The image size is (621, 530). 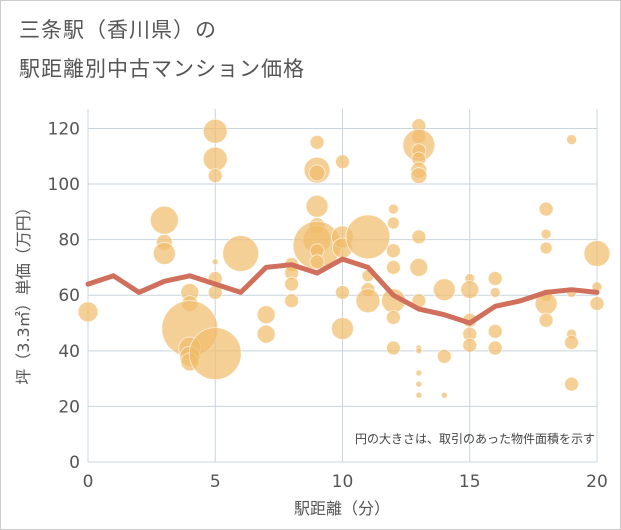 I want to click on chart-title-line-2: 駅距離別中古マンション価格, so click(x=162, y=69).